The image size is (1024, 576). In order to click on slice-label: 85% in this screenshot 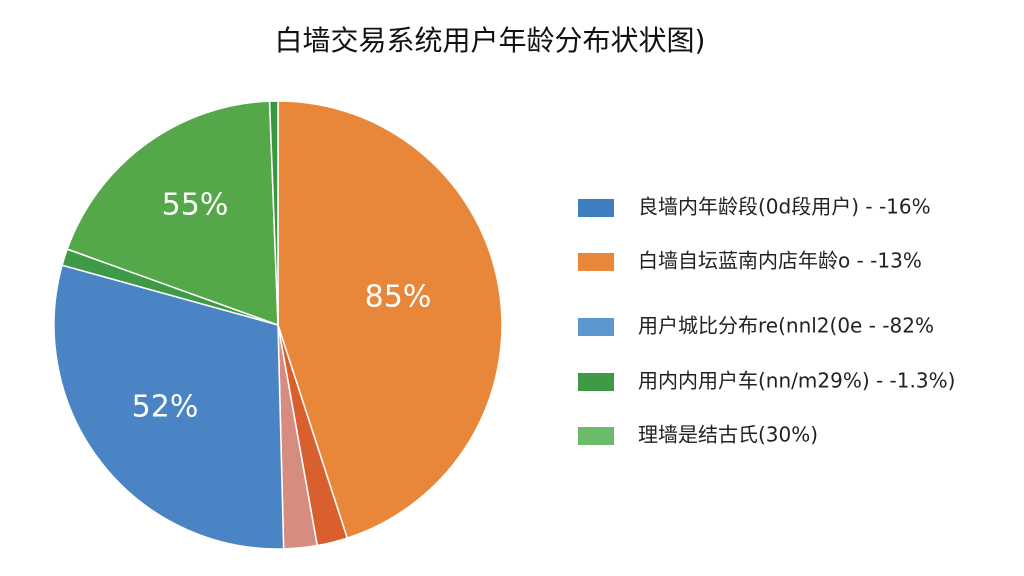, I will do `click(398, 297)`.